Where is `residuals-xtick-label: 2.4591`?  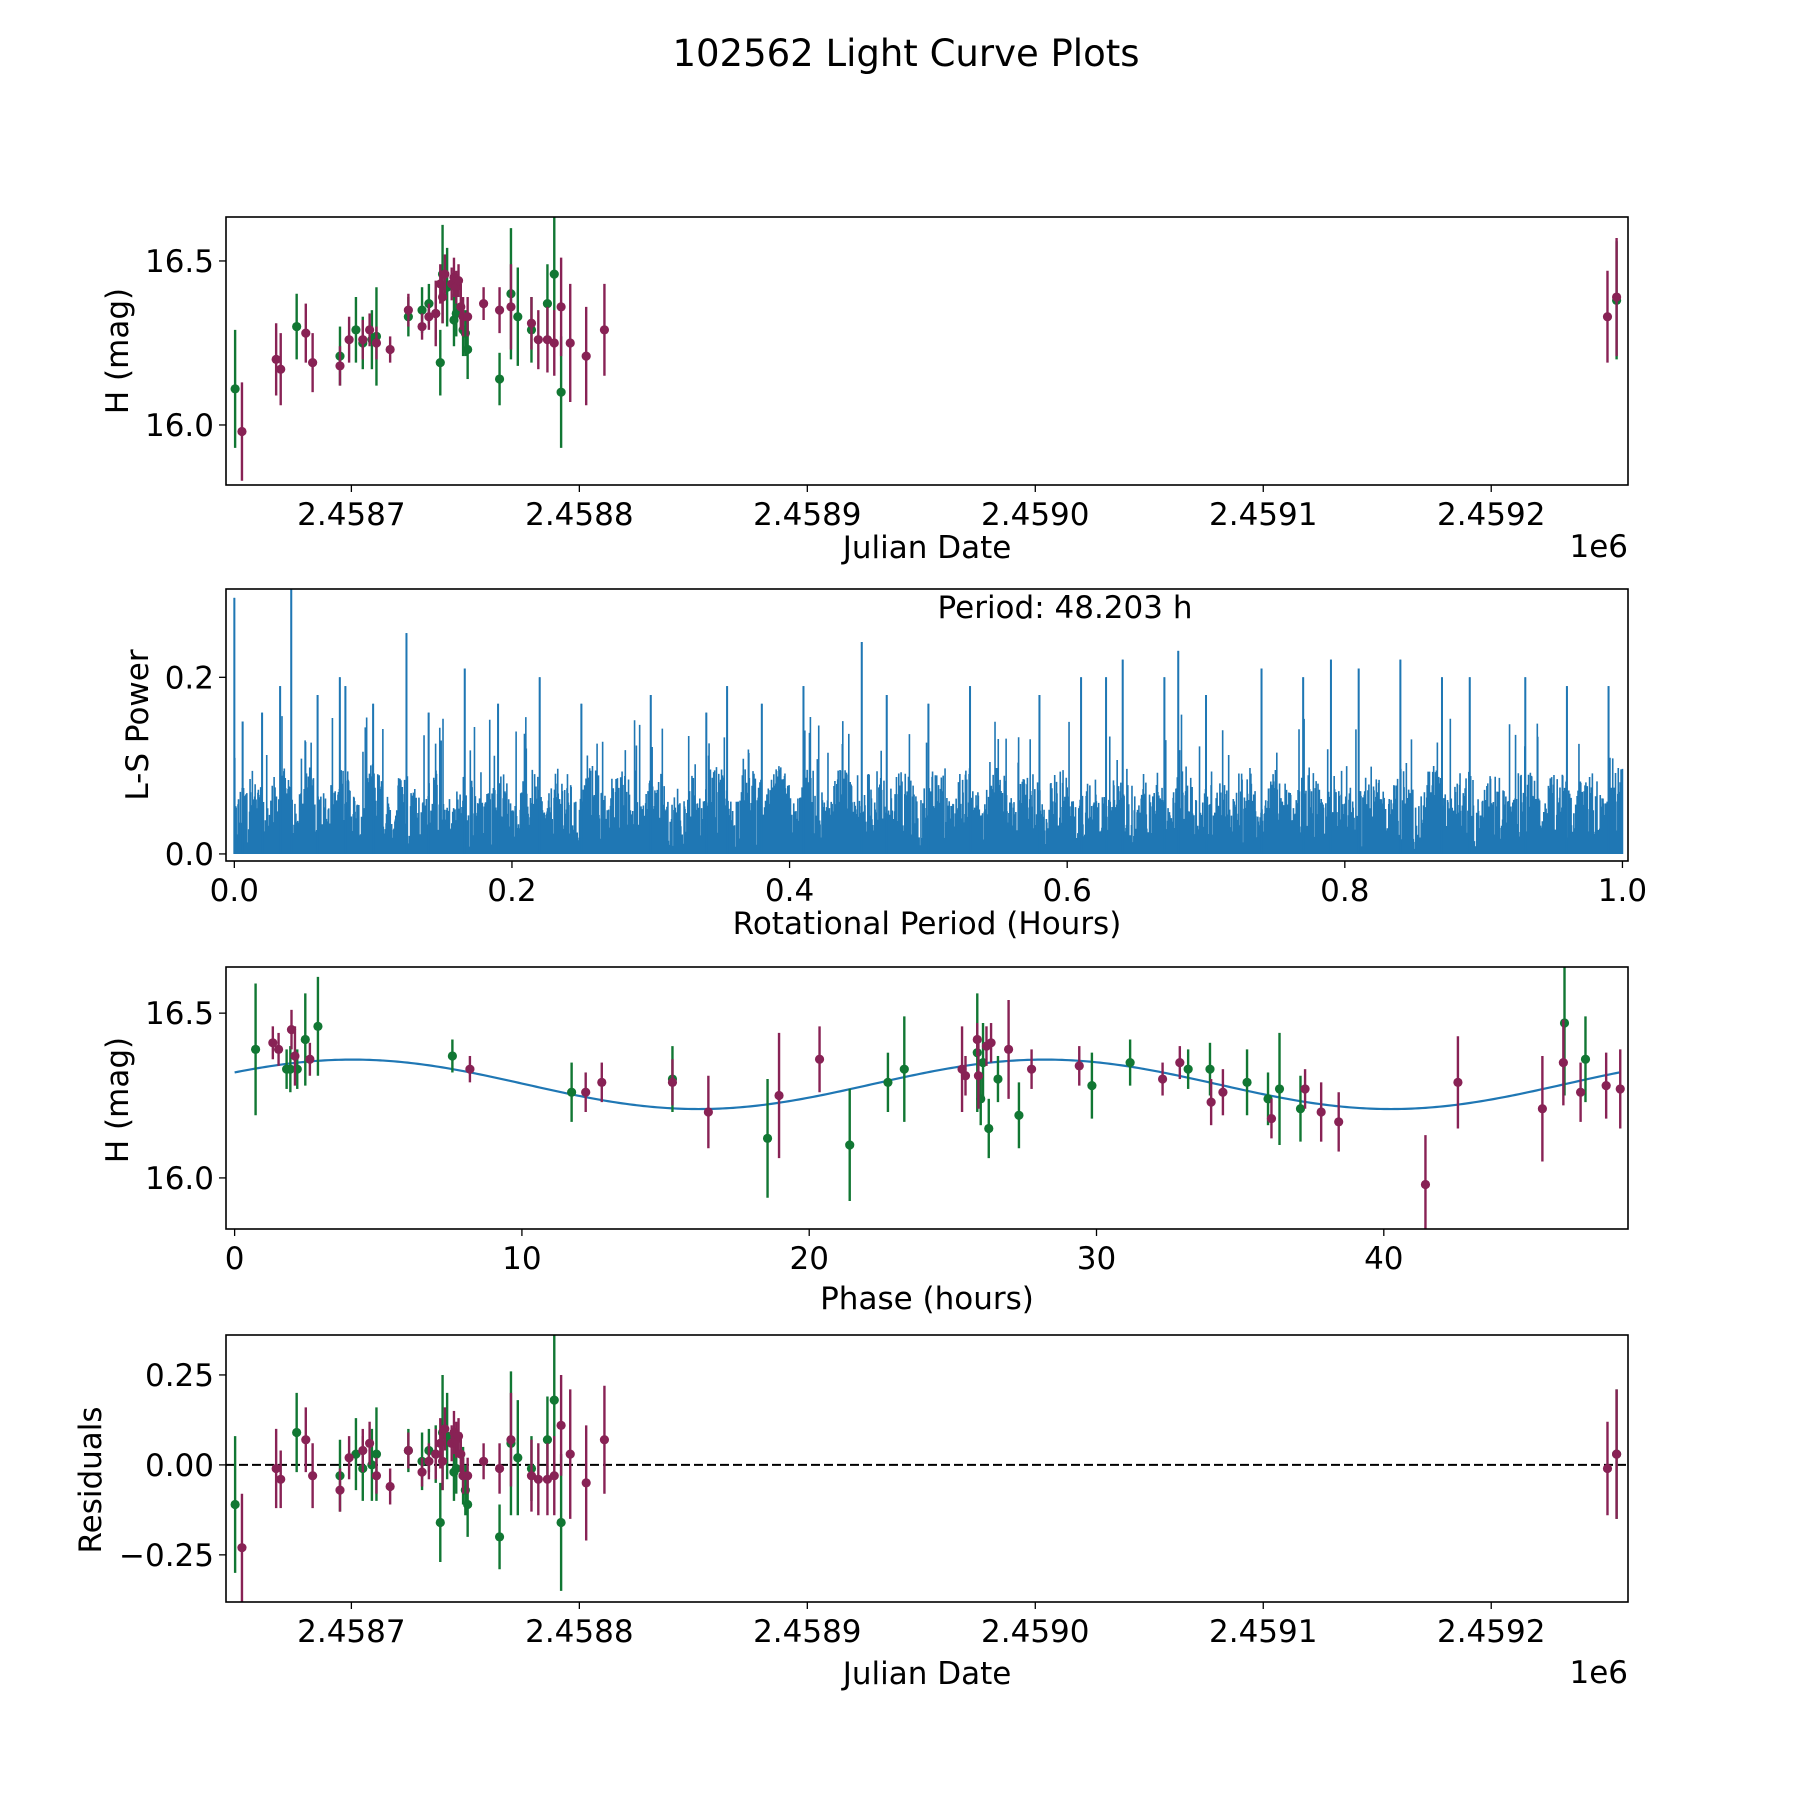 residuals-xtick-label: 2.4591 is located at coordinates (1263, 1632).